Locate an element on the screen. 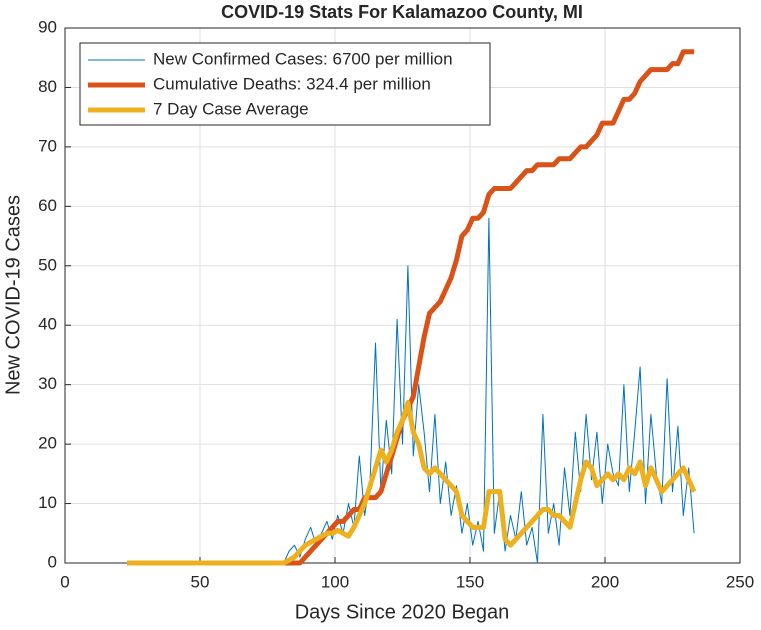 This screenshot has height=630, width=761. y-tick-label: 70 is located at coordinates (47, 145).